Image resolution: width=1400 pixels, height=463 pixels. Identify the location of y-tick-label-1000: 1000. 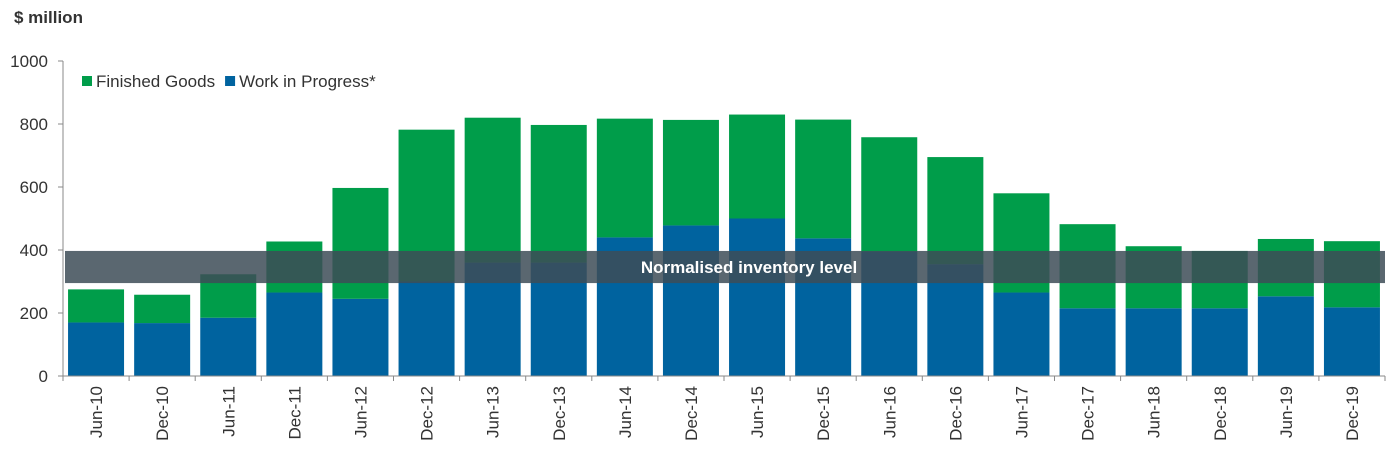
(29, 61).